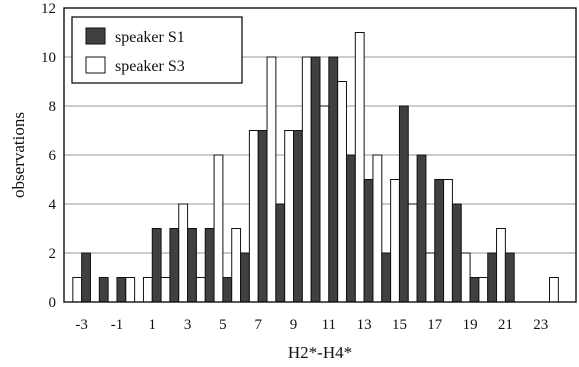 The width and height of the screenshot is (579, 367). What do you see at coordinates (53, 156) in the screenshot?
I see `y-tick-label-6: 6` at bounding box center [53, 156].